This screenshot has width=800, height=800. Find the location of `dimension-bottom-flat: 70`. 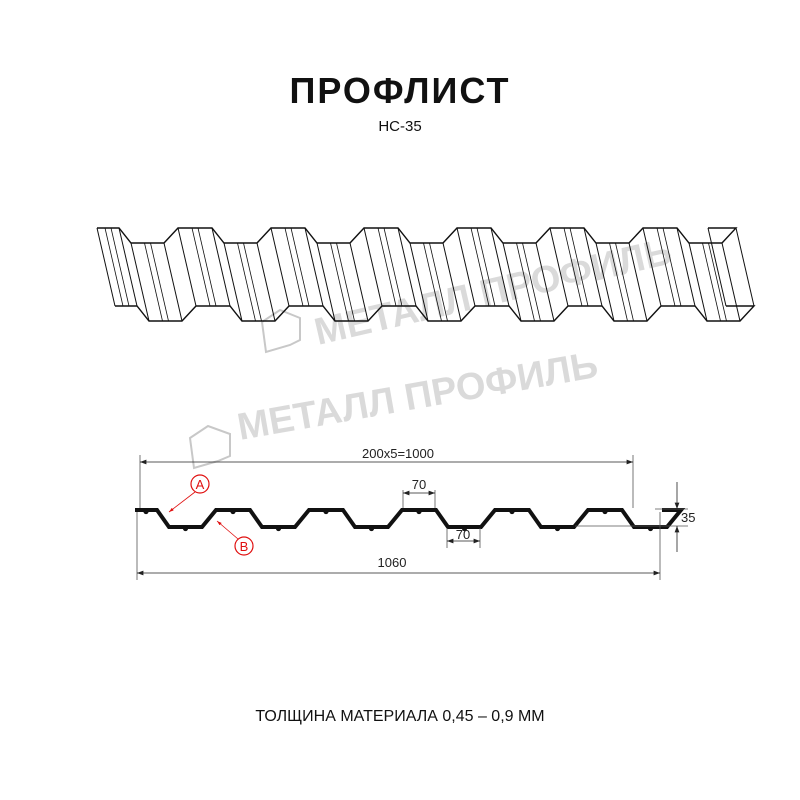

dimension-bottom-flat: 70 is located at coordinates (463, 537).